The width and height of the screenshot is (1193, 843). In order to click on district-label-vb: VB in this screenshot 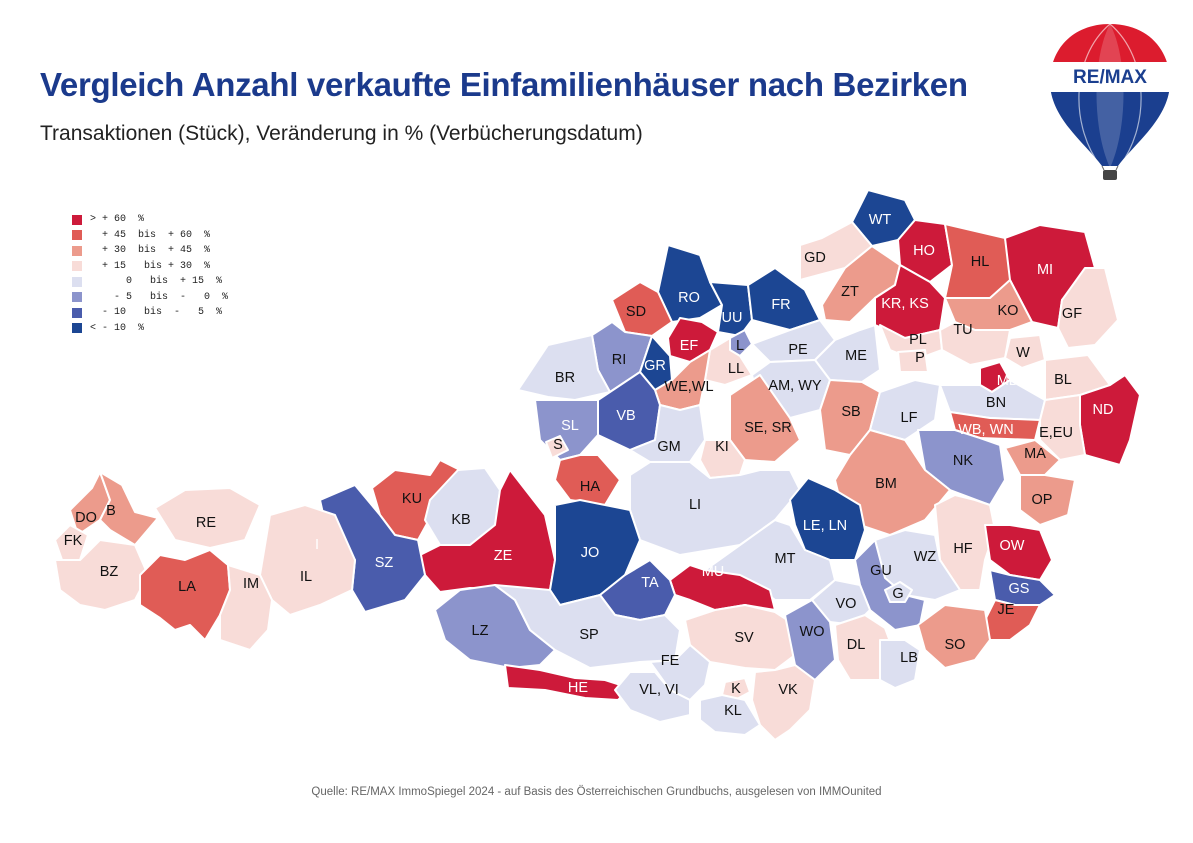, I will do `click(625, 416)`.